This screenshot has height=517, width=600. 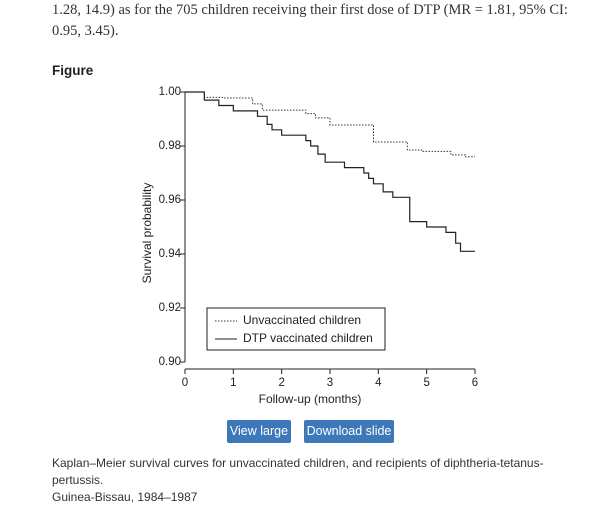 I want to click on y-tick-label: 0.92, so click(x=170, y=308).